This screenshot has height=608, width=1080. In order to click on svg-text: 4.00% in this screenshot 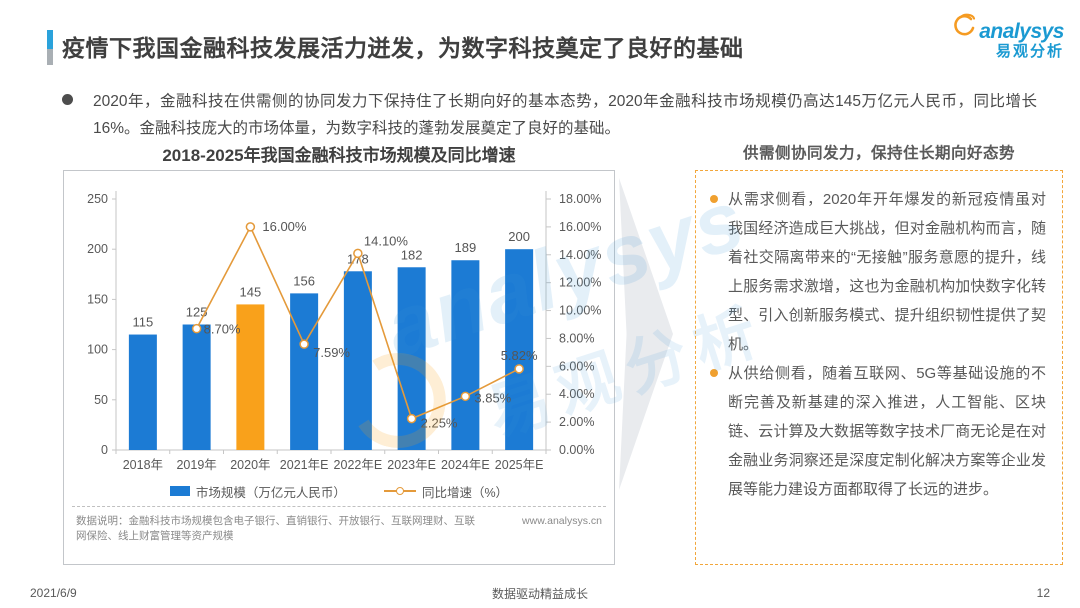, I will do `click(576, 394)`.